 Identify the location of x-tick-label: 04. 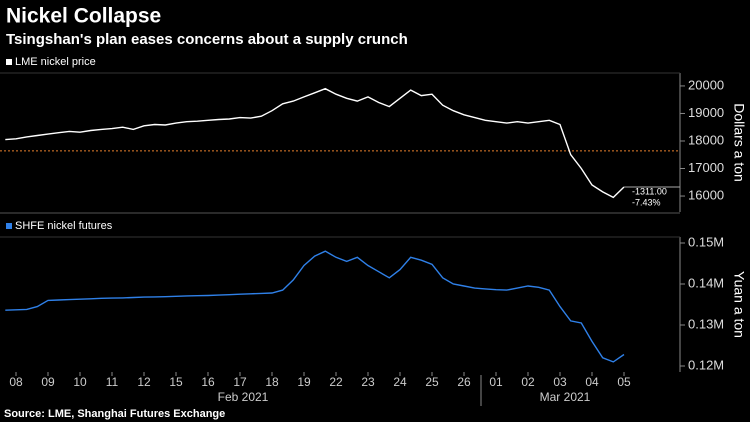
(592, 382).